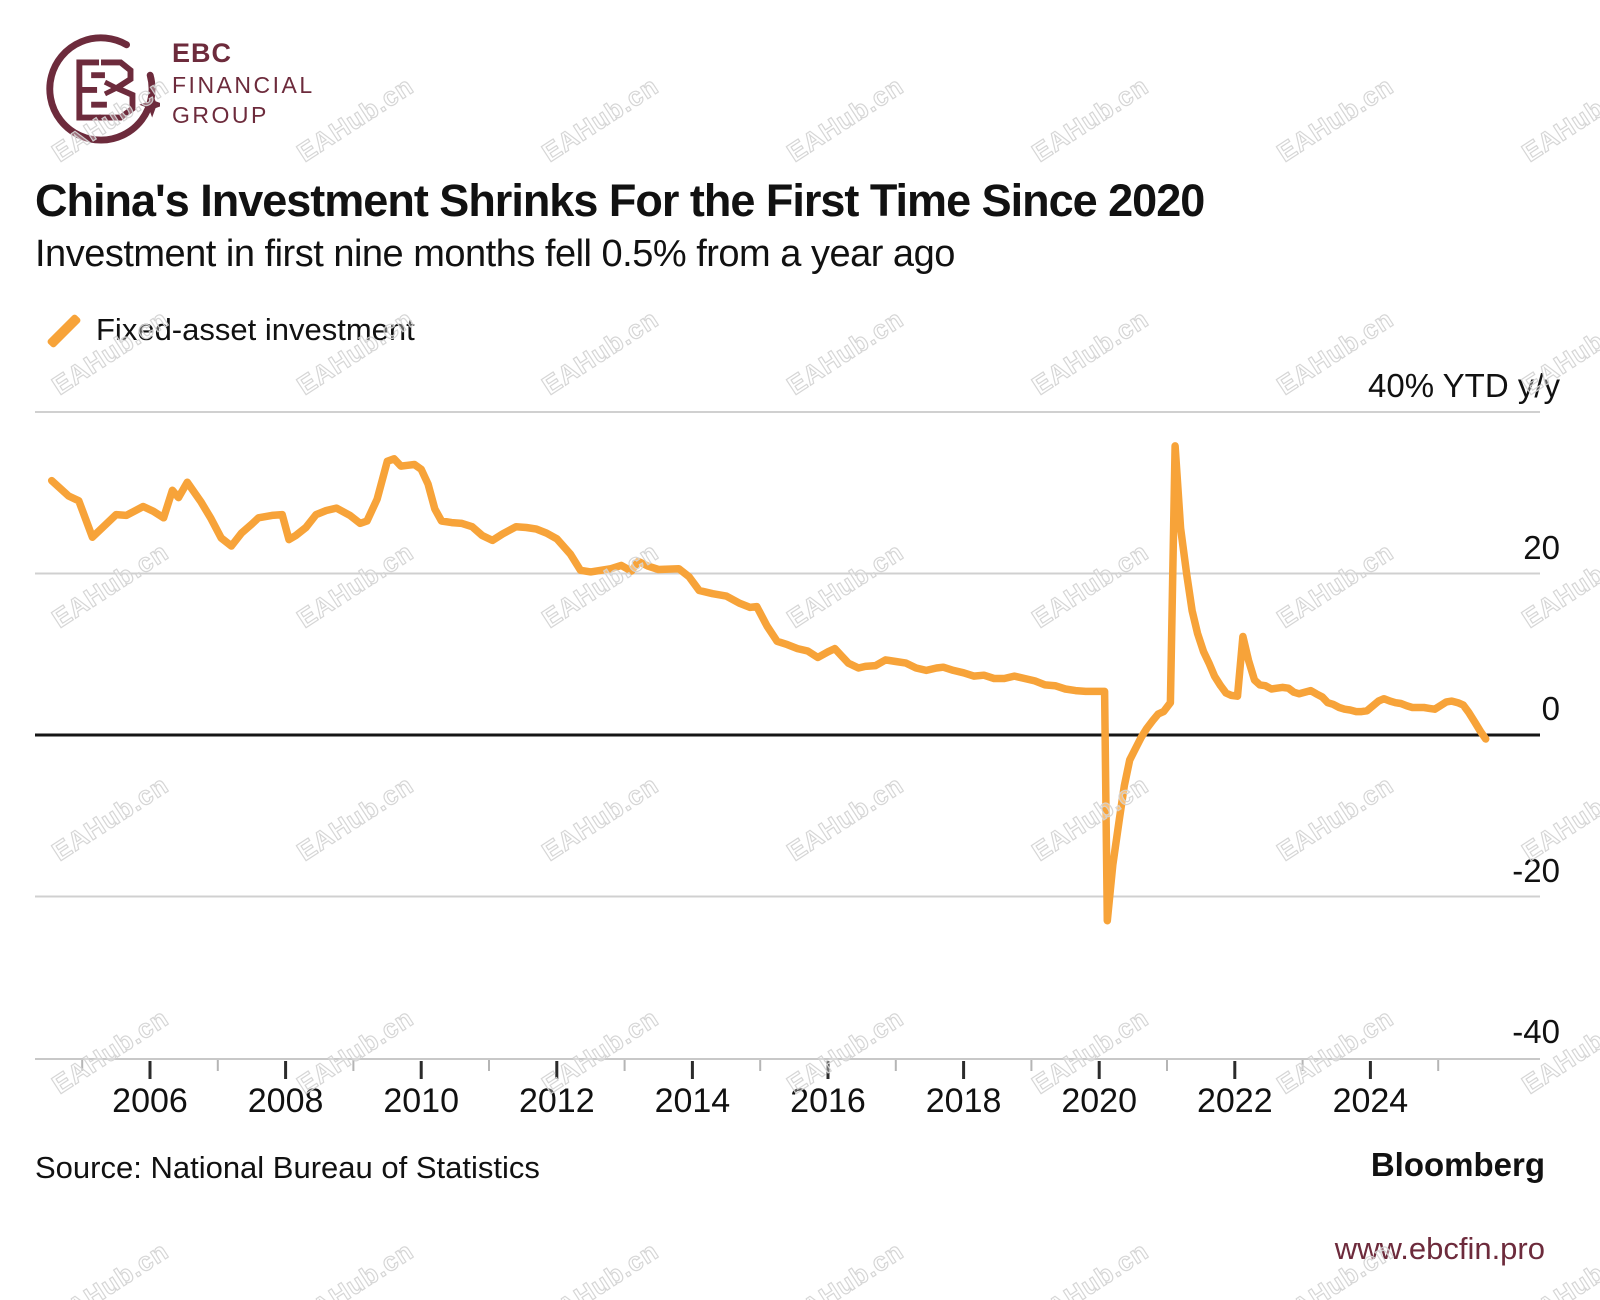 The image size is (1600, 1300). Describe the element at coordinates (202, 53) in the screenshot. I see `logo-text-ebc: EBC` at that location.